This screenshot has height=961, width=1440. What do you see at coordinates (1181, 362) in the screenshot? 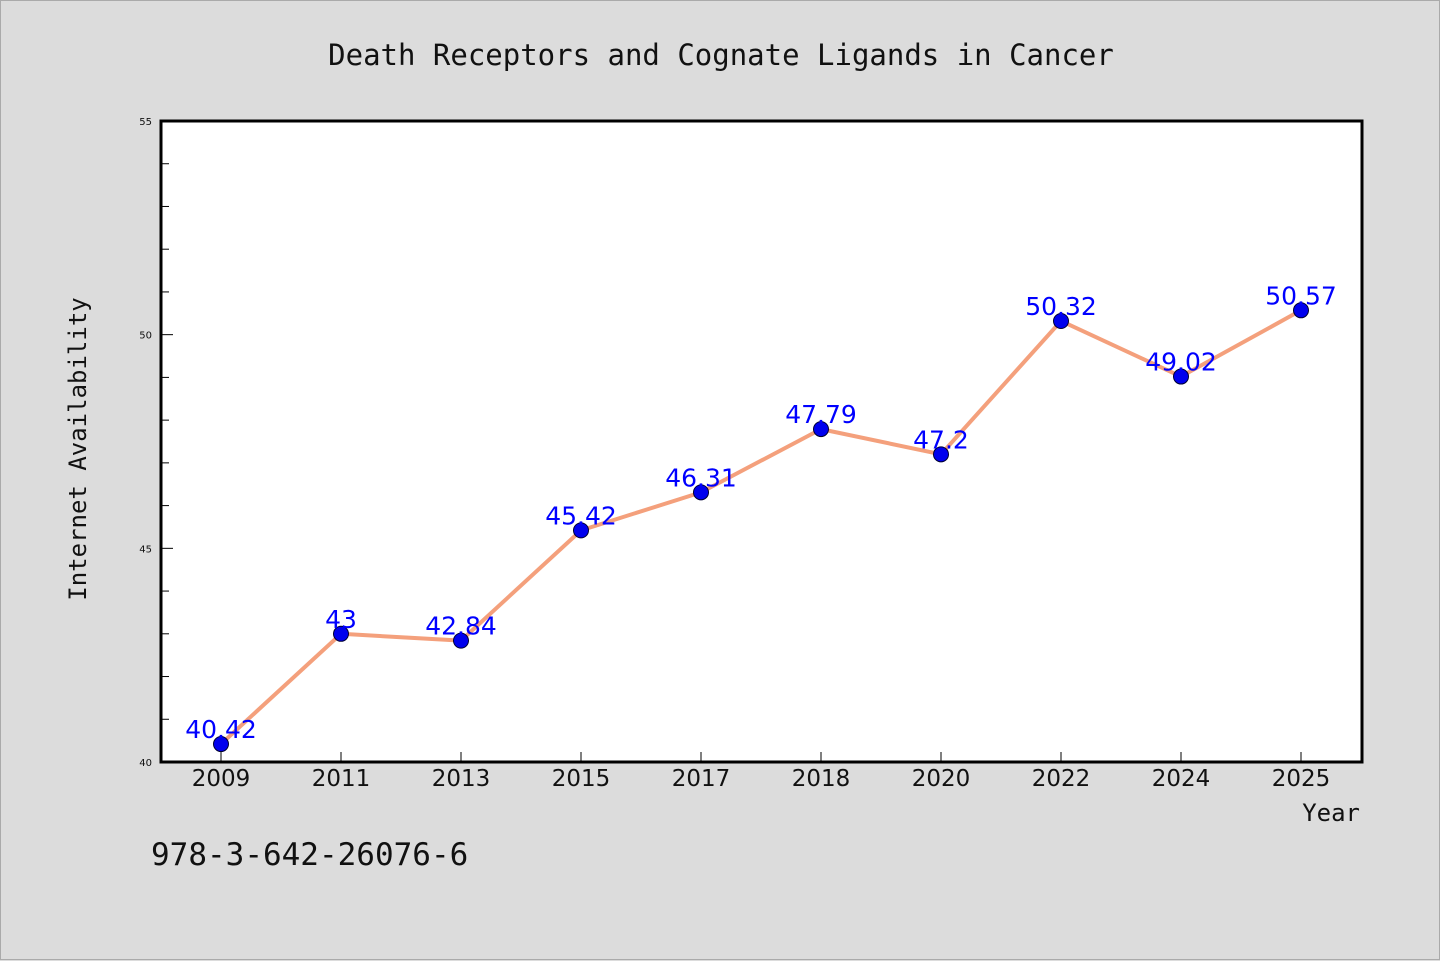
I see `data-label: 49.02` at bounding box center [1181, 362].